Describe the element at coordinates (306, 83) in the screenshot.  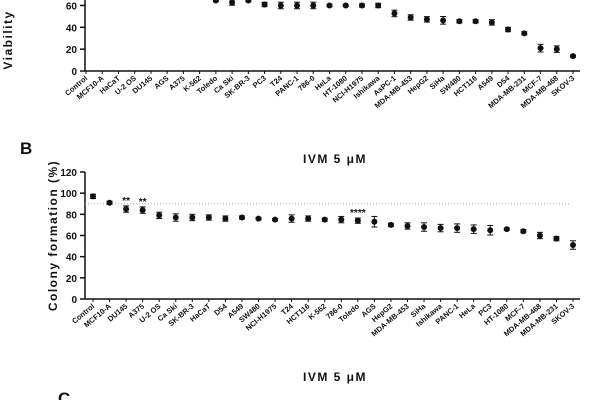
I see `x-tick-label: 786-0` at that location.